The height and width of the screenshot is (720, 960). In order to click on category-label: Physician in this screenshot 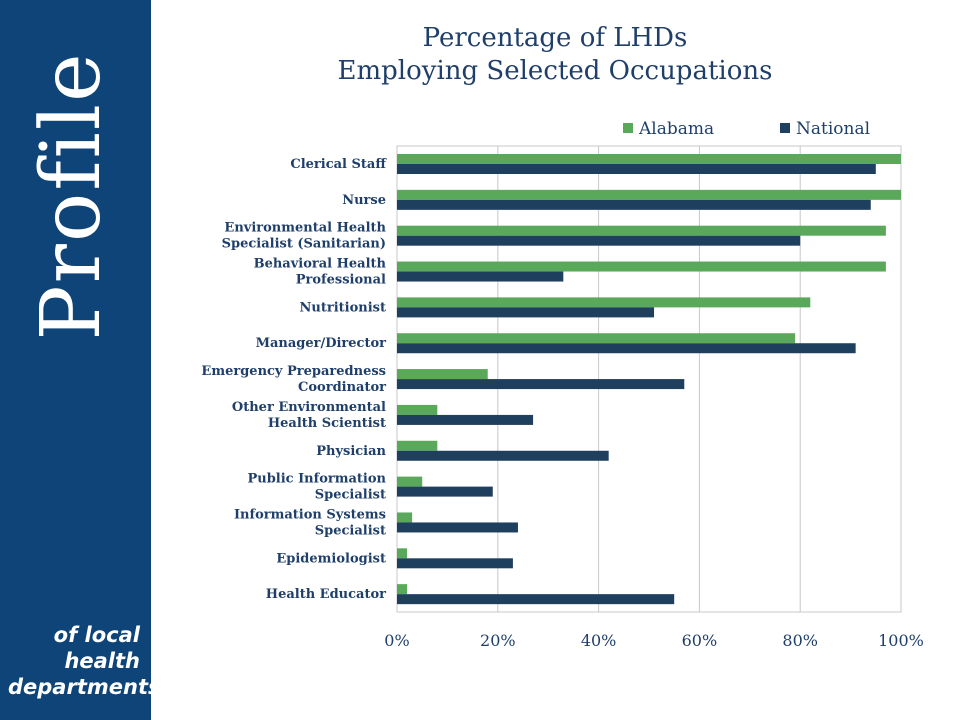, I will do `click(351, 451)`.